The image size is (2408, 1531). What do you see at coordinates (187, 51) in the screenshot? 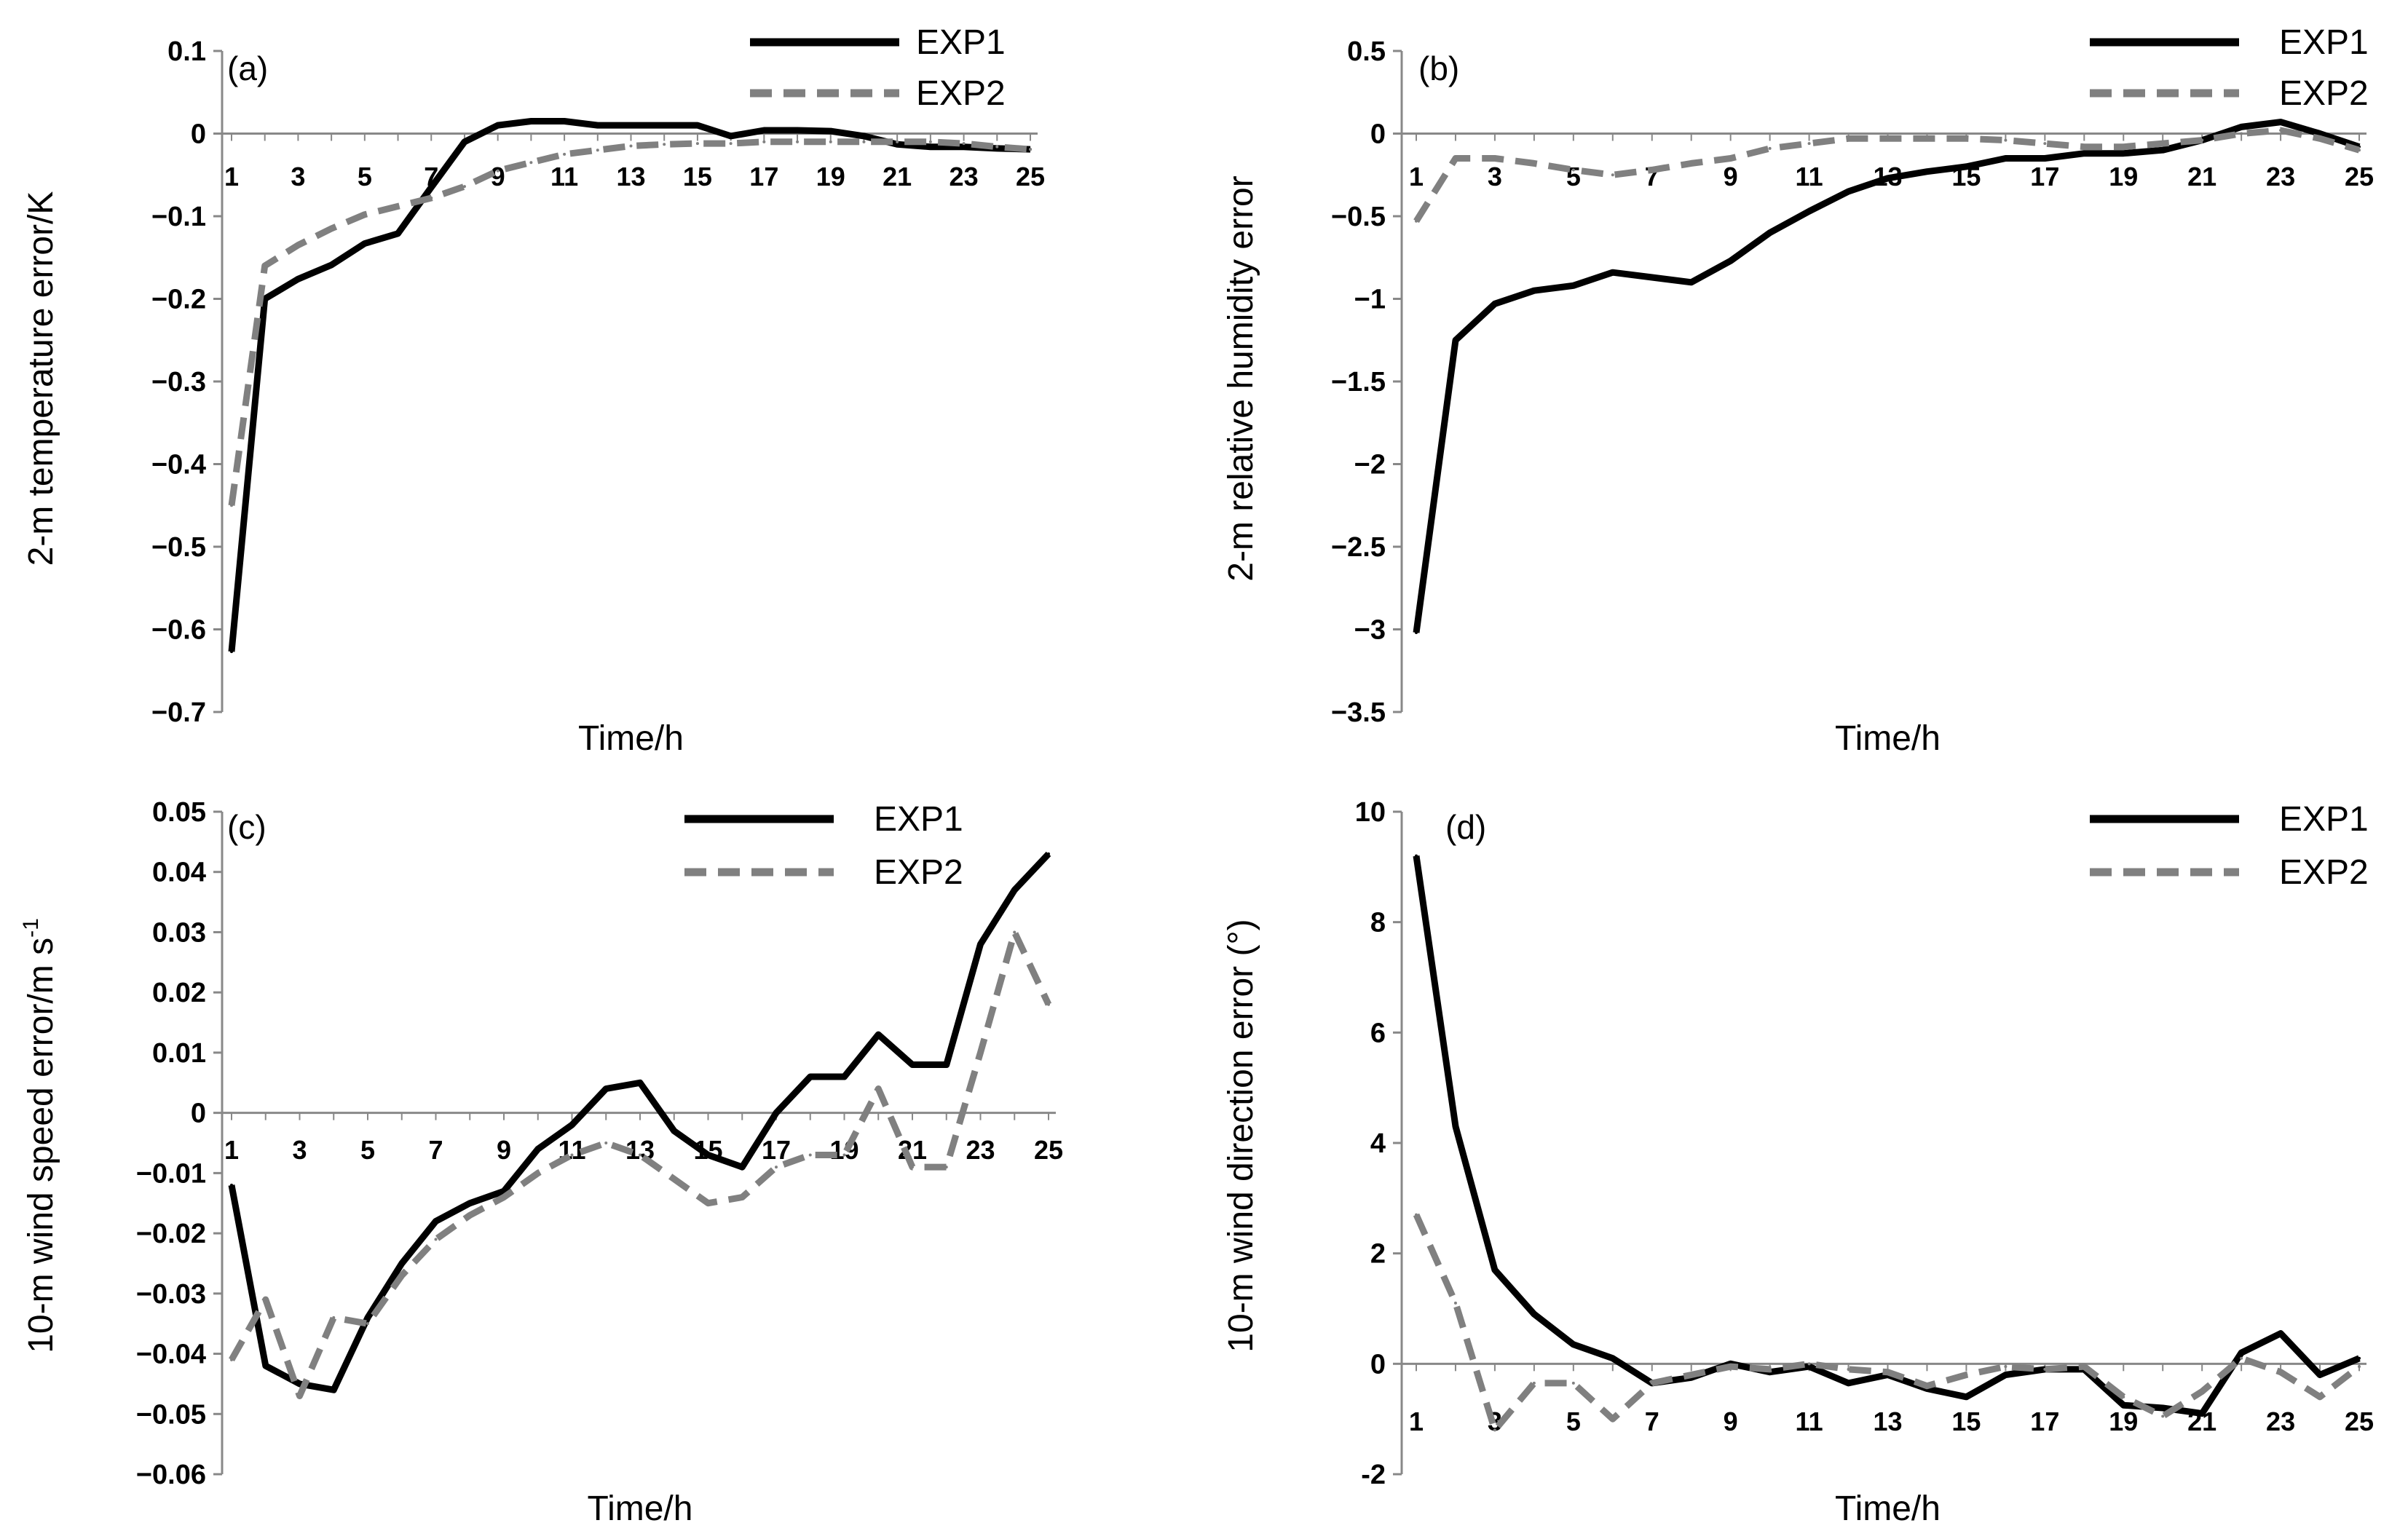
I see `y-tick-label: 0.1` at bounding box center [187, 51].